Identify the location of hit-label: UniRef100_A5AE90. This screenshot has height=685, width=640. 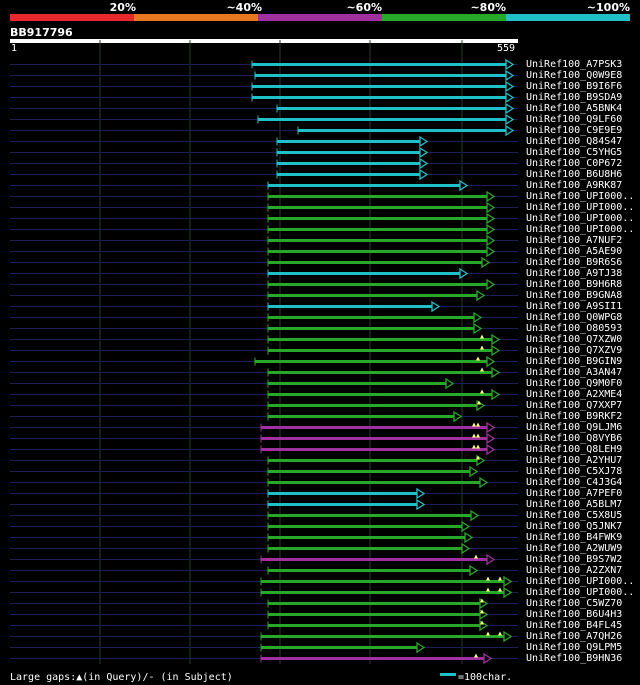
(574, 251).